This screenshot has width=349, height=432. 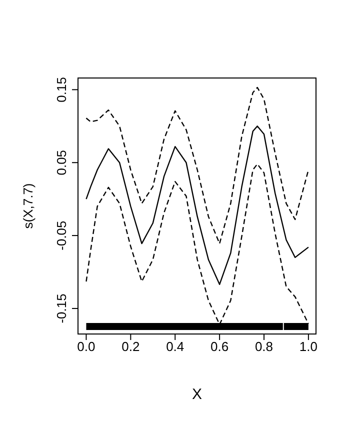 What do you see at coordinates (86, 346) in the screenshot?
I see `x-tick-label: 0.0` at bounding box center [86, 346].